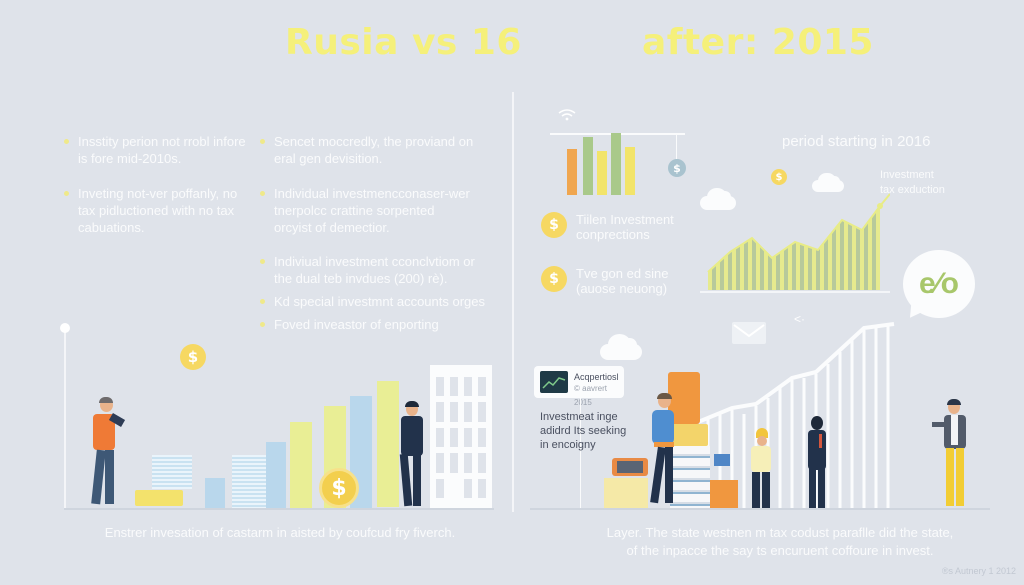  I want to click on right-ground-line, so click(760, 509).